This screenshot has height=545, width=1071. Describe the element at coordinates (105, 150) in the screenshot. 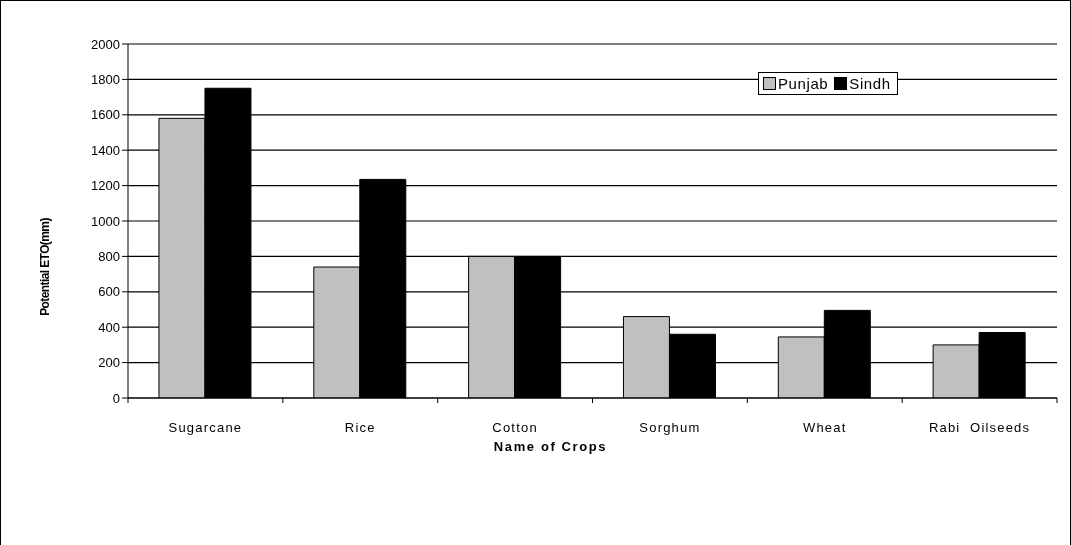

I see `y-tick-label: 1400` at that location.